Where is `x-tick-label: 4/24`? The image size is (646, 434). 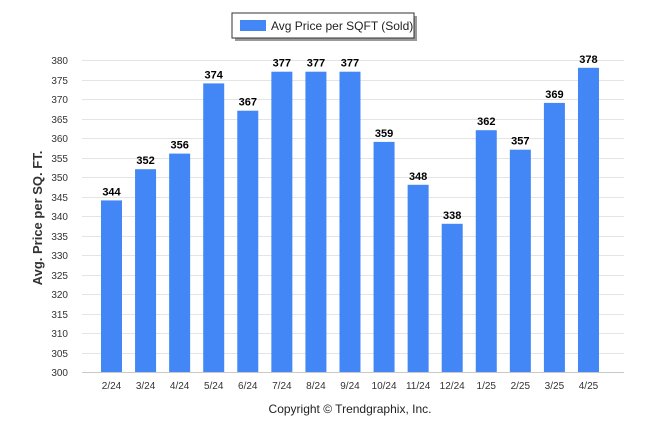
x-tick-label: 4/24 is located at coordinates (180, 386).